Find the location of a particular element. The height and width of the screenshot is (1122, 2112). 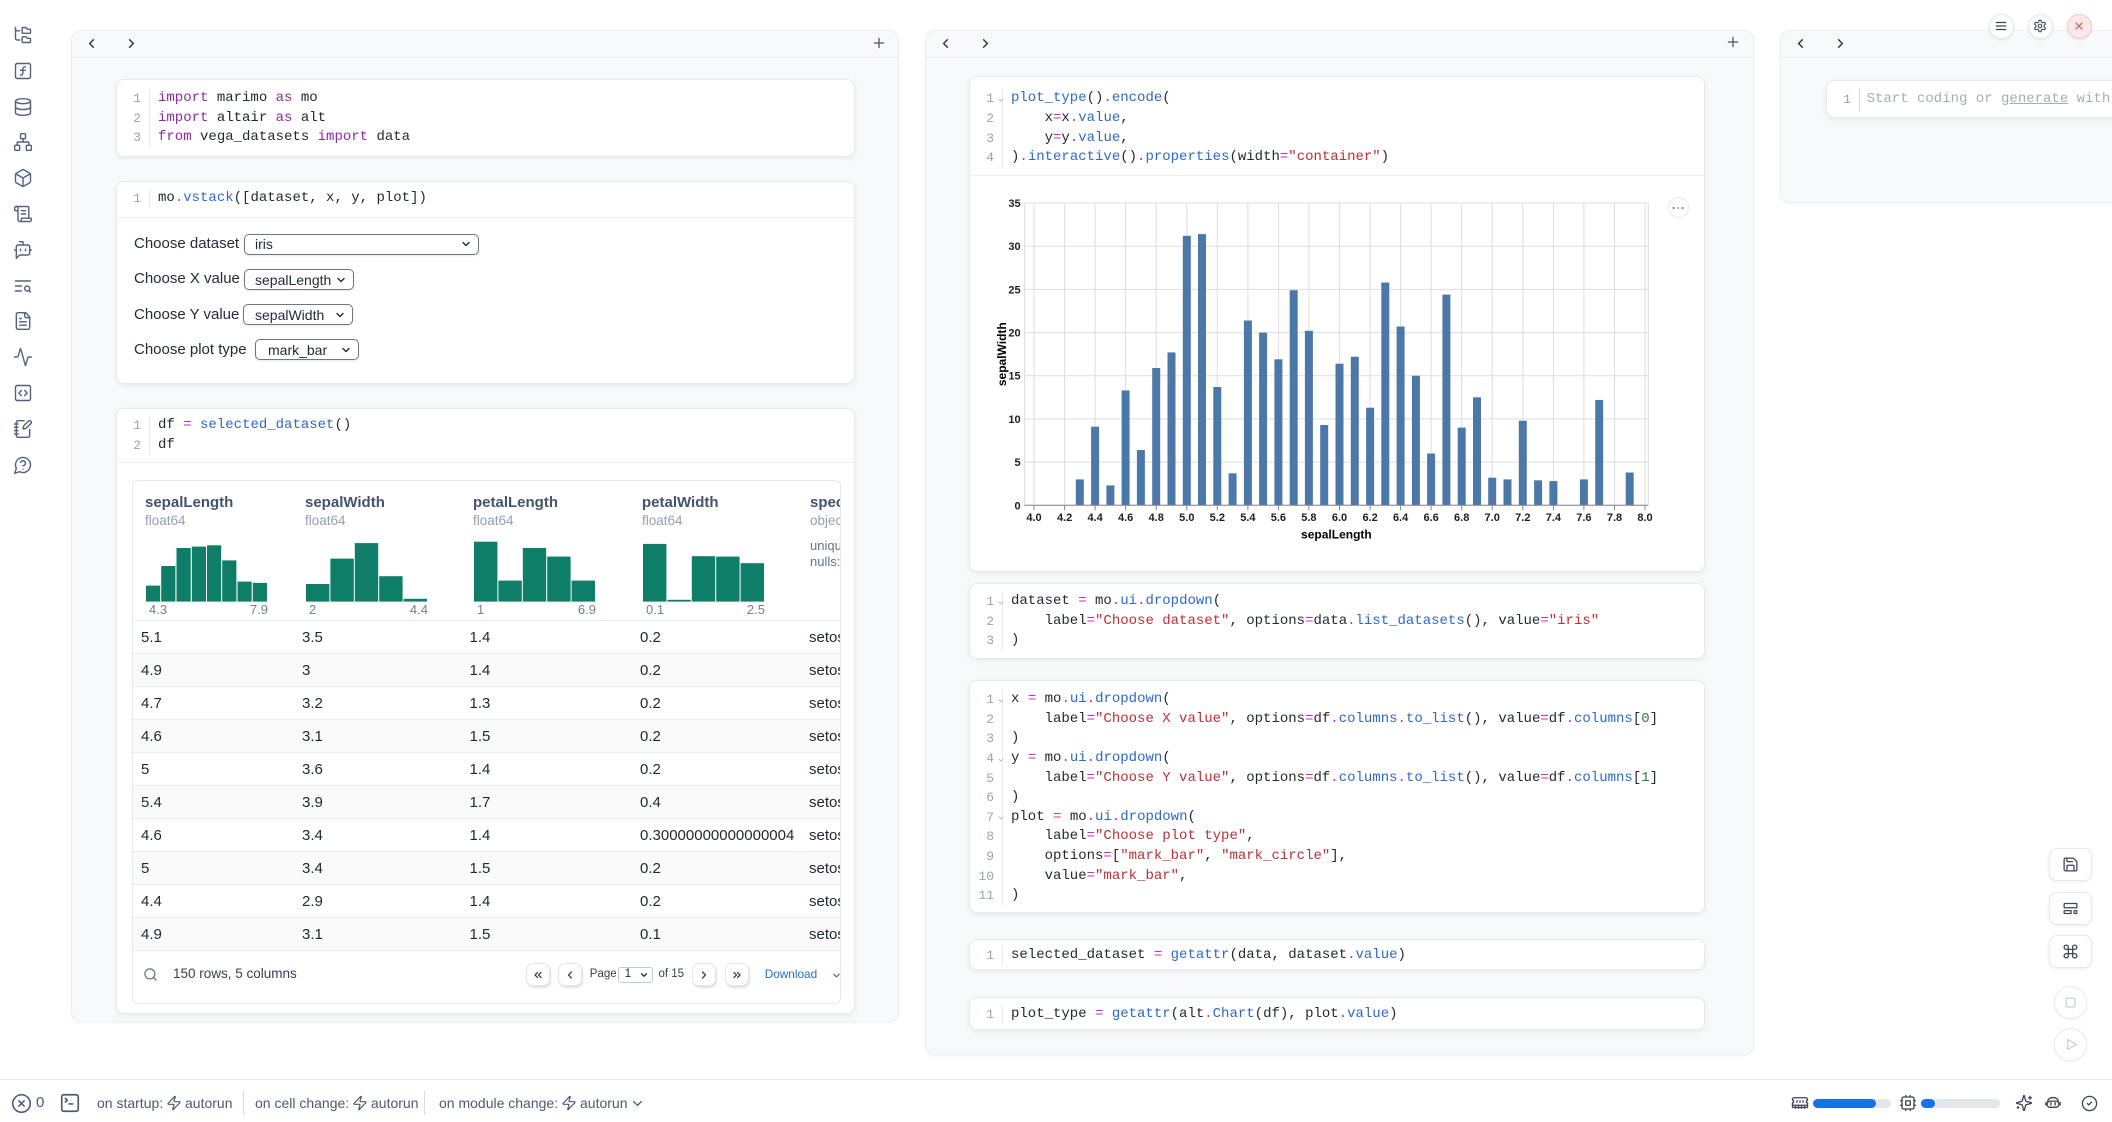

svg-text: 35 is located at coordinates (1014, 204).